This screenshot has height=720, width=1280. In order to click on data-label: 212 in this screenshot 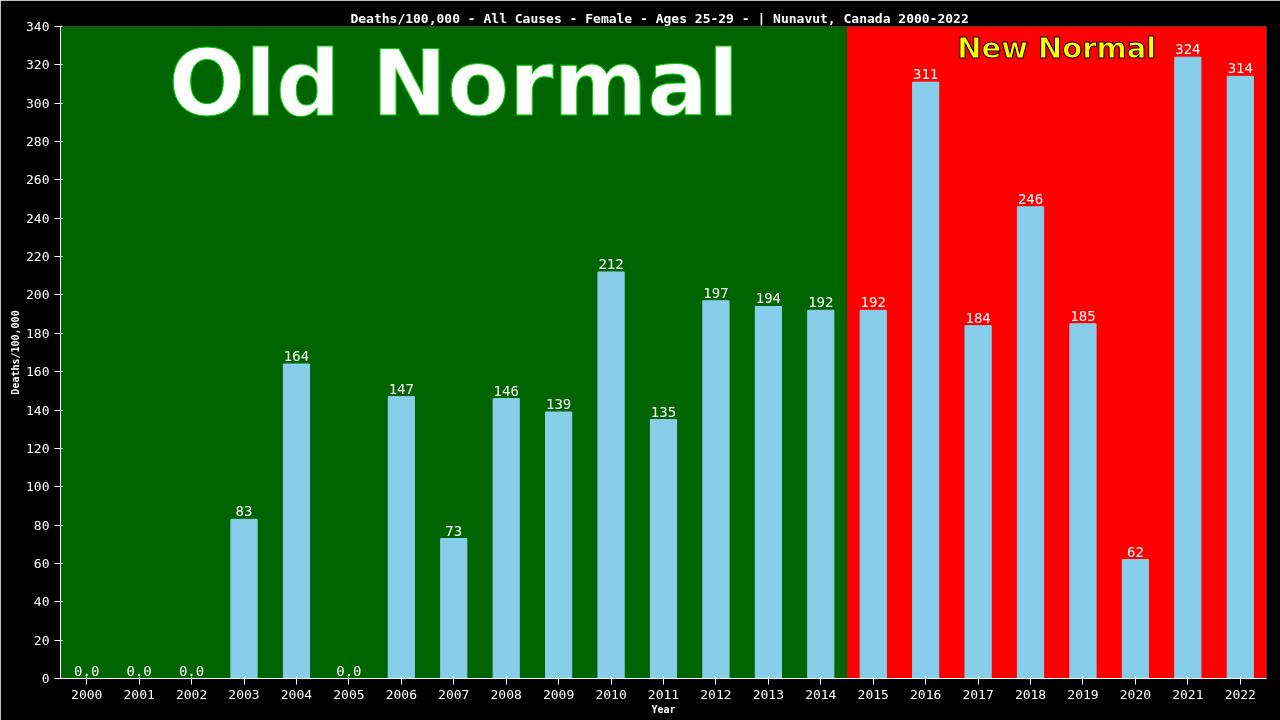, I will do `click(611, 263)`.